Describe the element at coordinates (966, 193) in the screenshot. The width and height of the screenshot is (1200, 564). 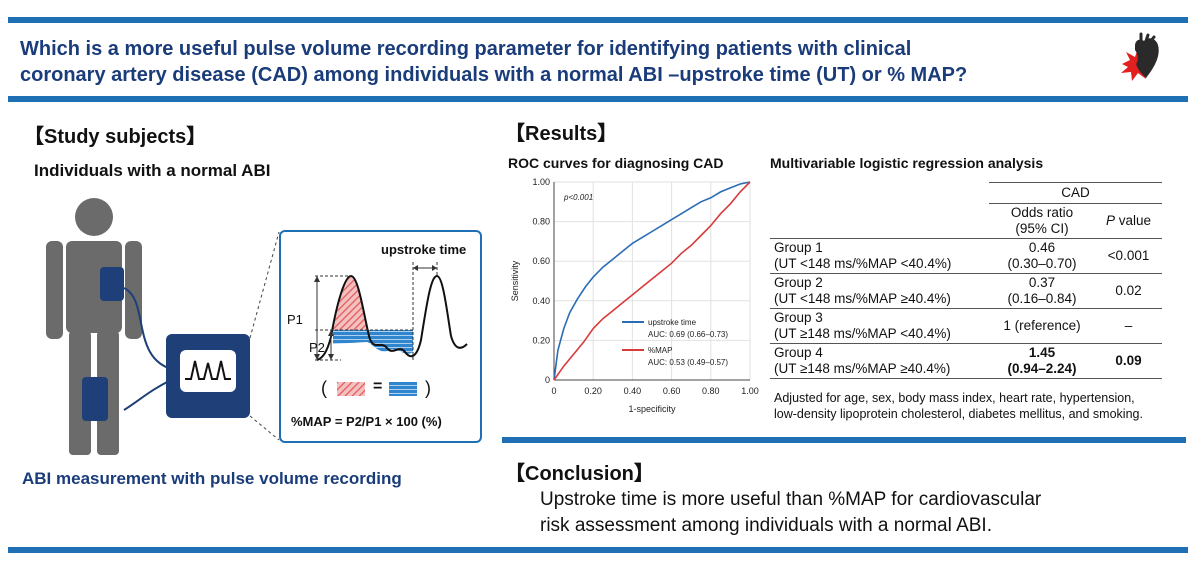
I see `table-header-row-outcome: CAD` at that location.